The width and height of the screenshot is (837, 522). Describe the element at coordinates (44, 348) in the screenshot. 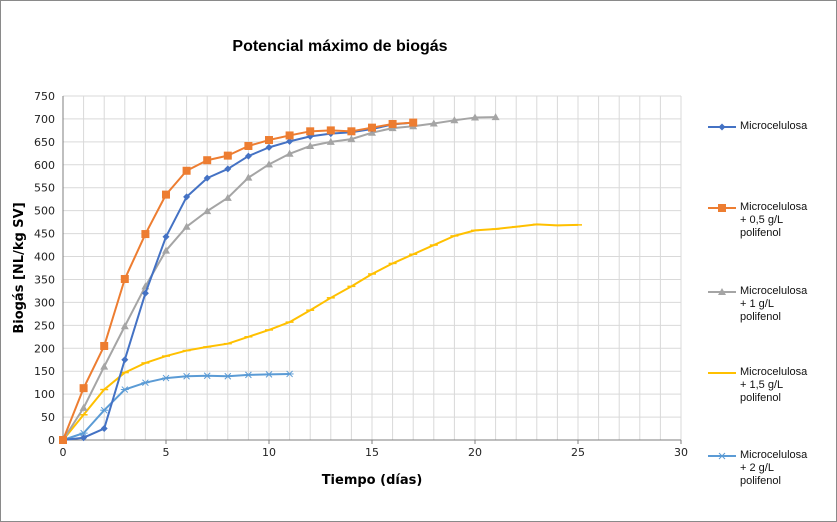

I see `y-tick-label: 200` at that location.